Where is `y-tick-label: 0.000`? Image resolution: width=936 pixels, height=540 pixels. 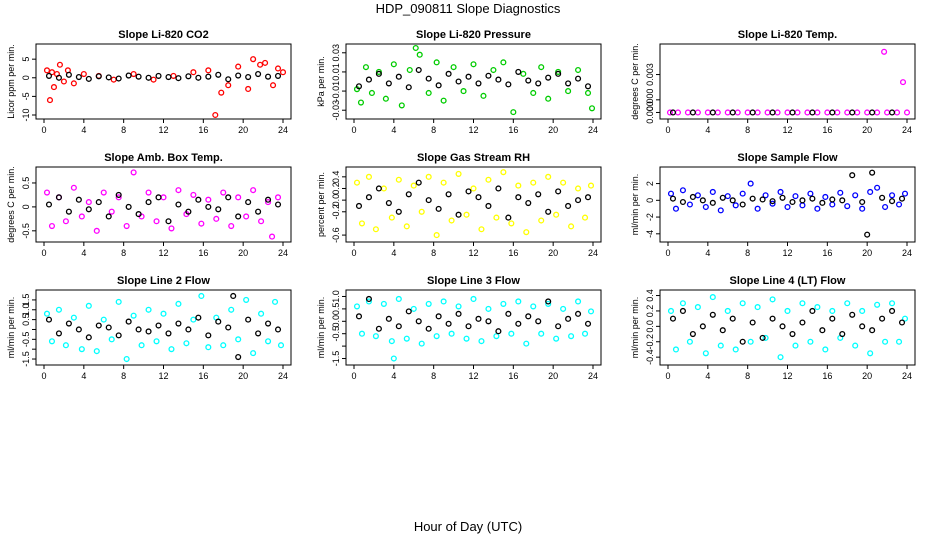 y-tick-label: 0.000 is located at coordinates (650, 112).